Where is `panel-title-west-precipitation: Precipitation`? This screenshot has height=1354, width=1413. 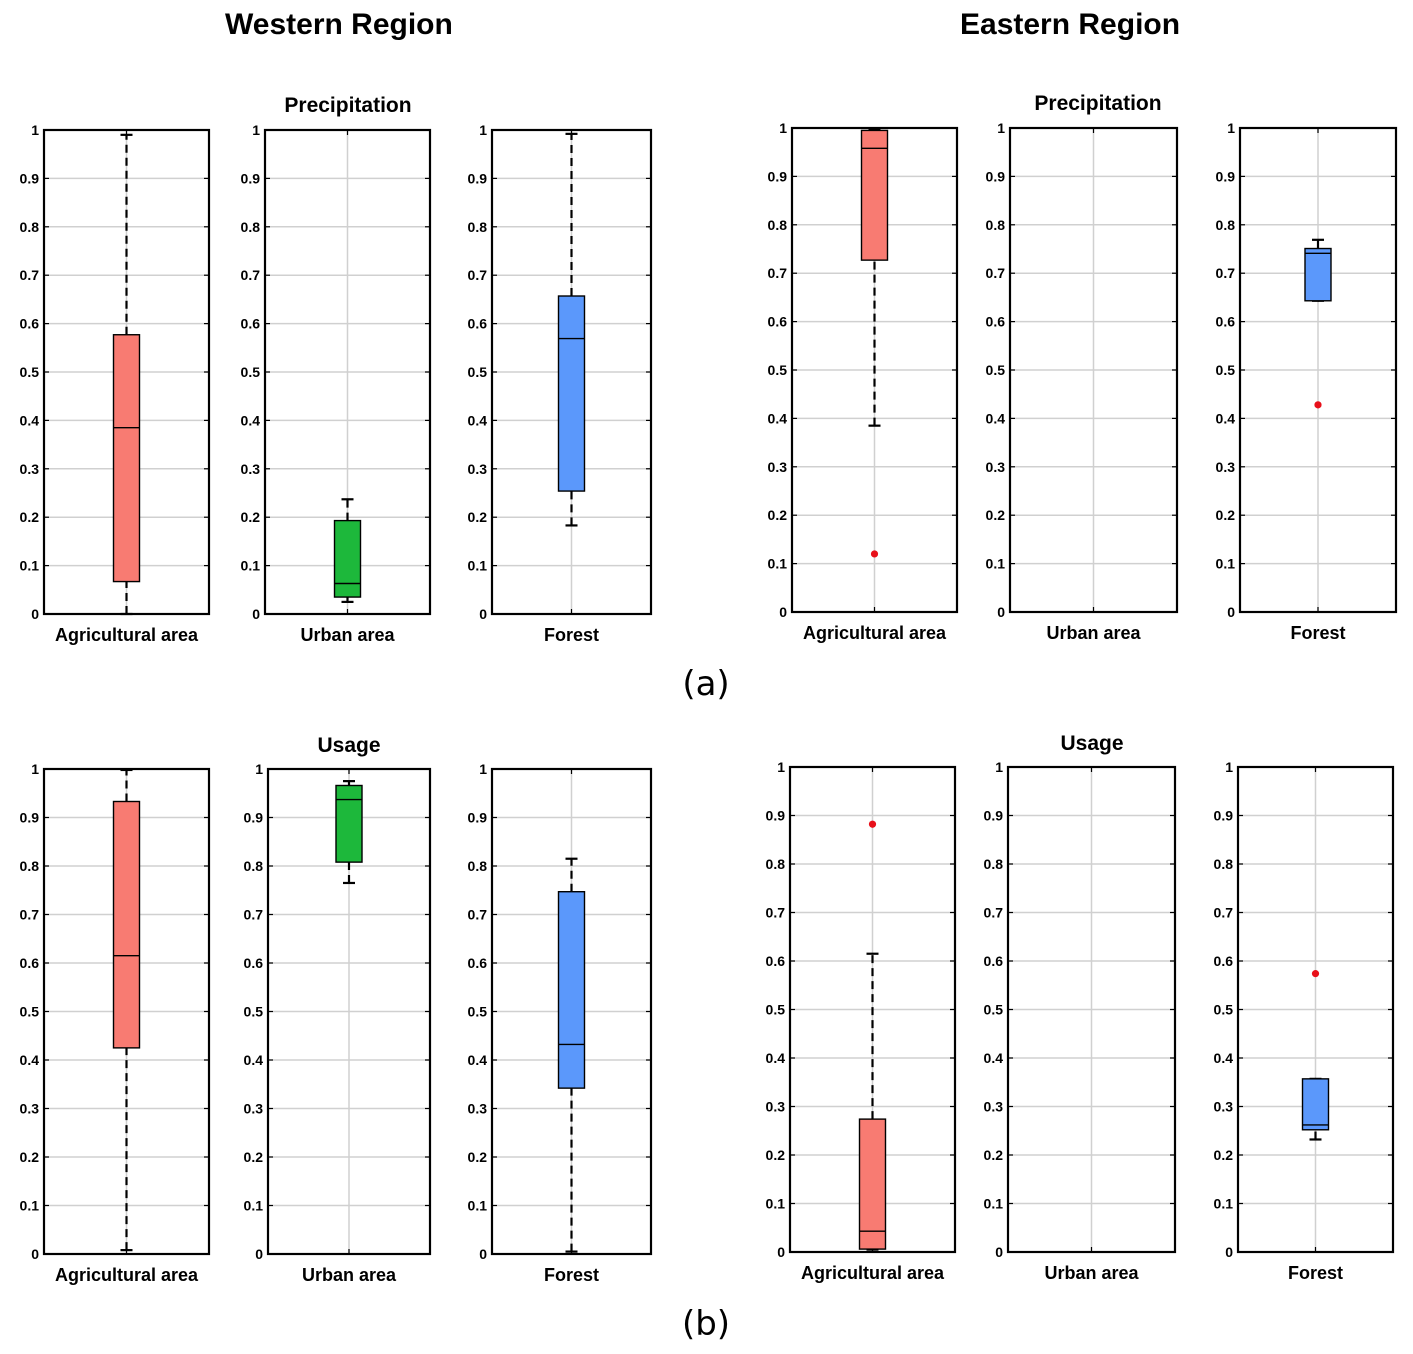 panel-title-west-precipitation: Precipitation is located at coordinates (348, 105).